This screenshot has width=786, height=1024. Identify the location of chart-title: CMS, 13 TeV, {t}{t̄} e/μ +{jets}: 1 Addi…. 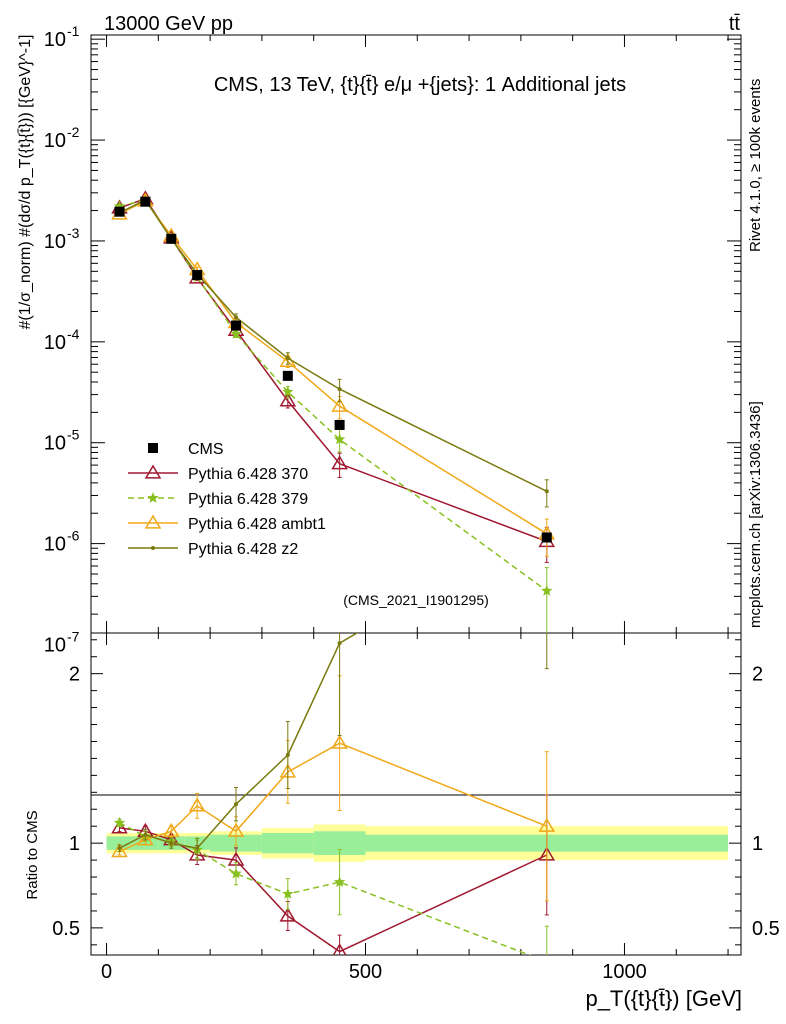
(420, 85).